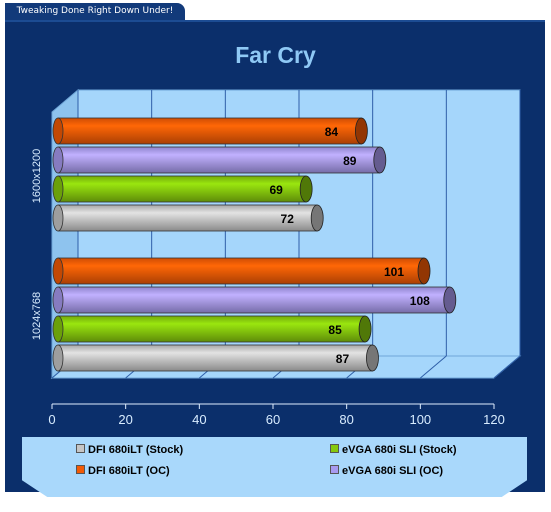 The height and width of the screenshot is (512, 551). Describe the element at coordinates (37, 176) in the screenshot. I see `category-label: 1600x1200` at that location.